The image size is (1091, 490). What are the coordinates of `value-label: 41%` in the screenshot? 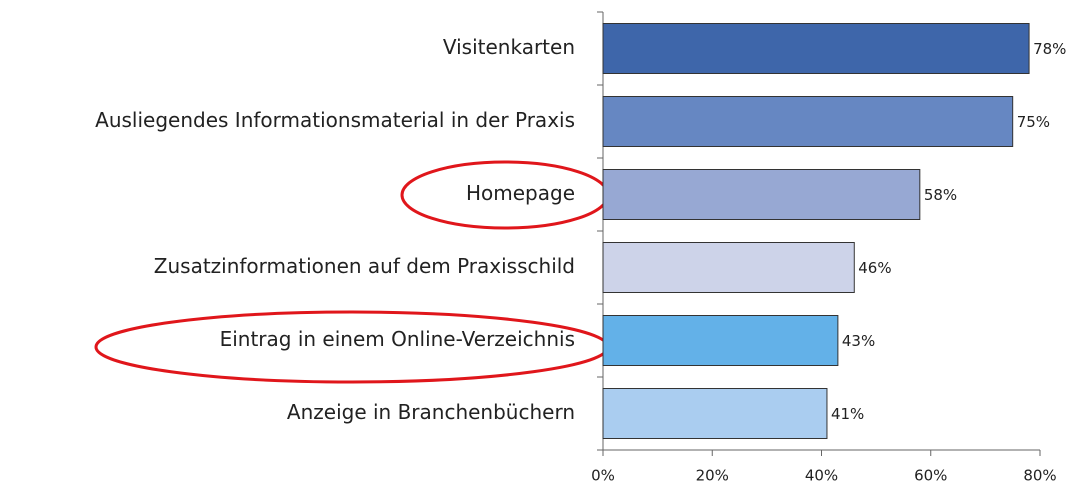 It's located at (847, 414).